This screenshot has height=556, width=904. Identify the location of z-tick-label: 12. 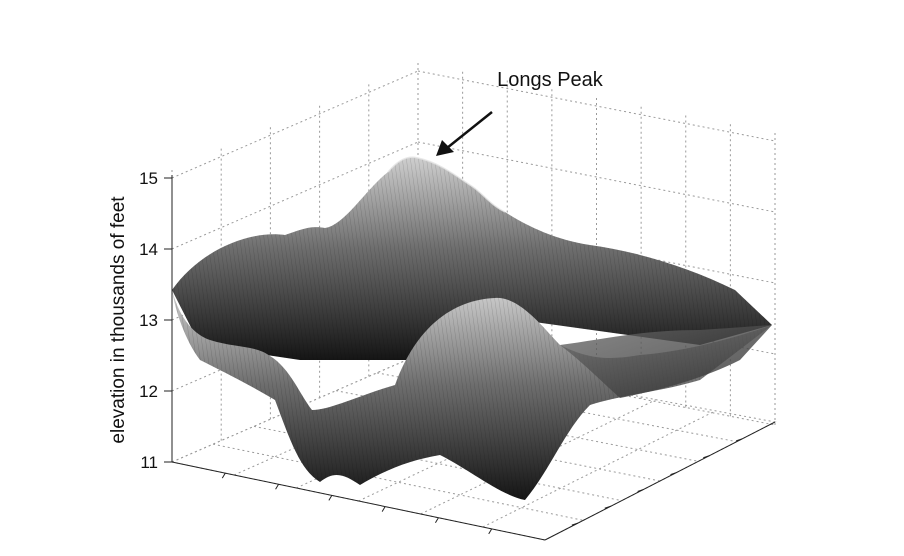
(148, 391).